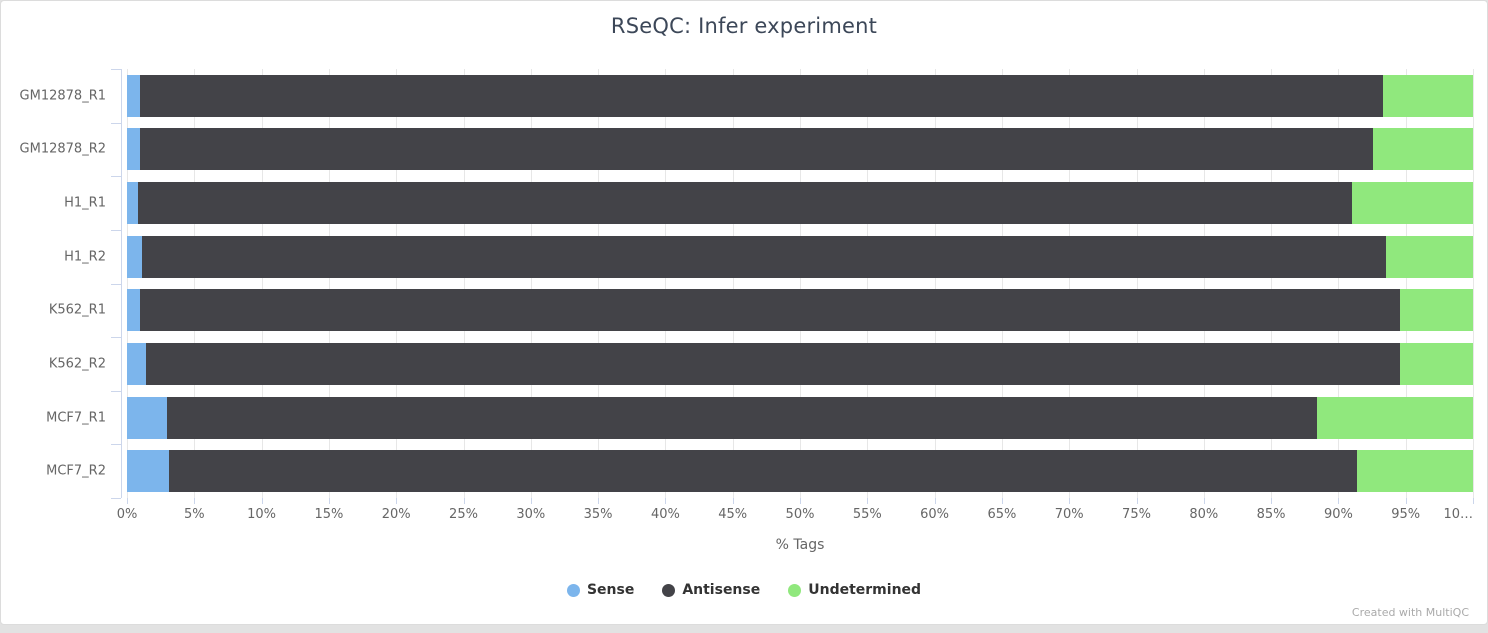 The width and height of the screenshot is (1488, 633). Describe the element at coordinates (85, 257) in the screenshot. I see `y-axis-label-H1_R2: H1_R2` at that location.